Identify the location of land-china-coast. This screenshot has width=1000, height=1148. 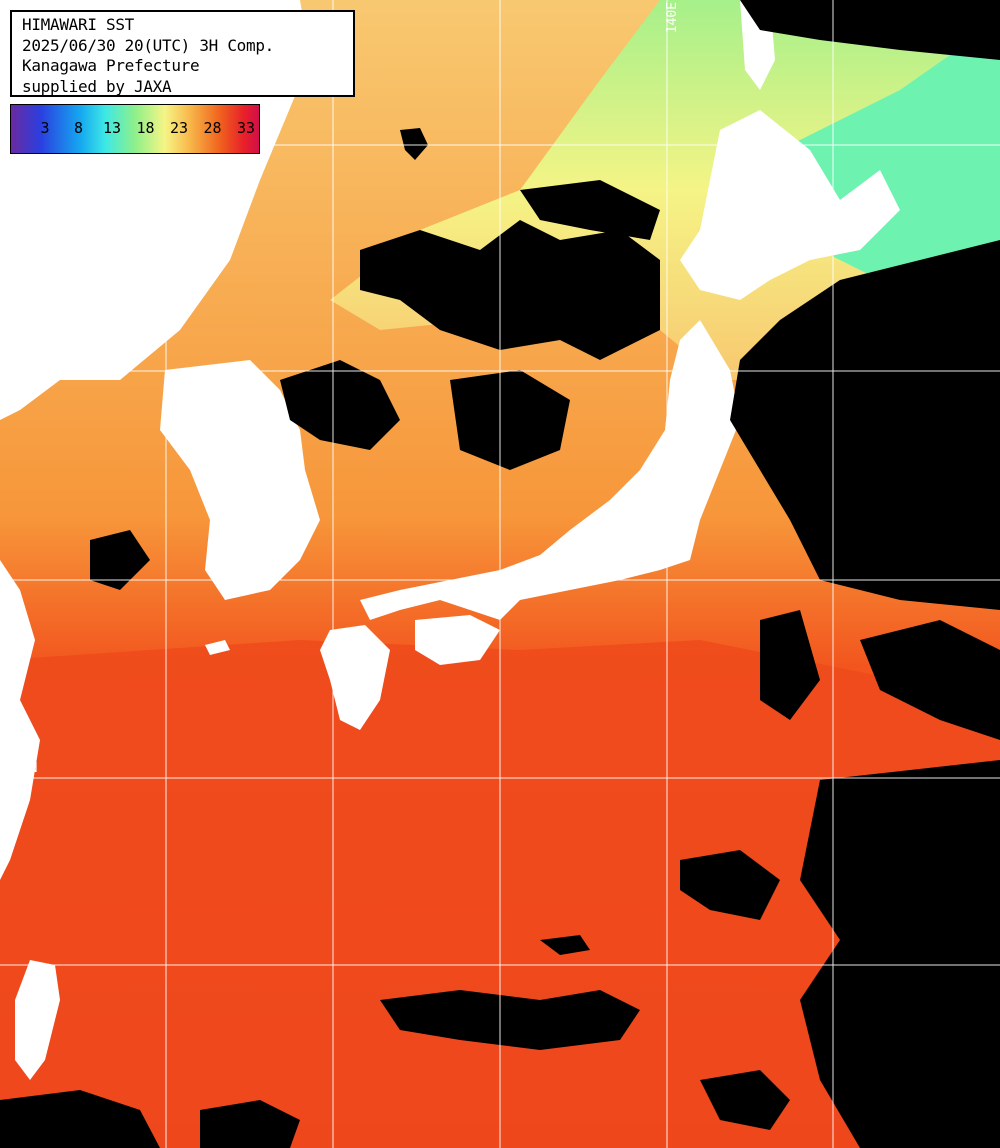
(20, 720).